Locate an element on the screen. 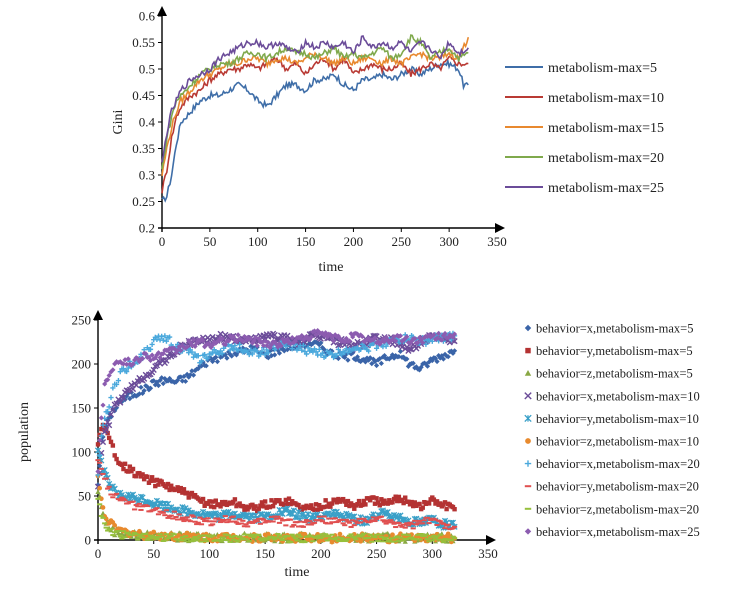  population-y-tick-label: 0 is located at coordinates (88, 540).